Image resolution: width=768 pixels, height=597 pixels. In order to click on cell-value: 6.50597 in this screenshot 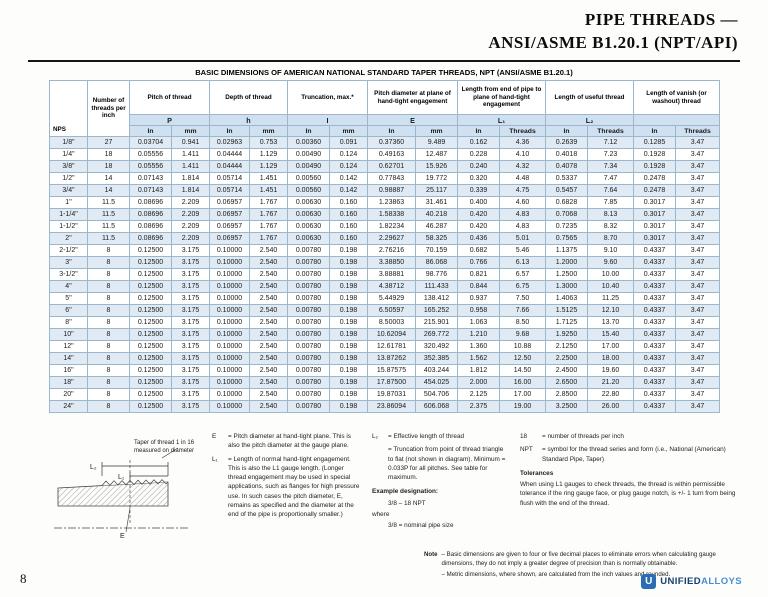, I will do `click(391, 310)`.